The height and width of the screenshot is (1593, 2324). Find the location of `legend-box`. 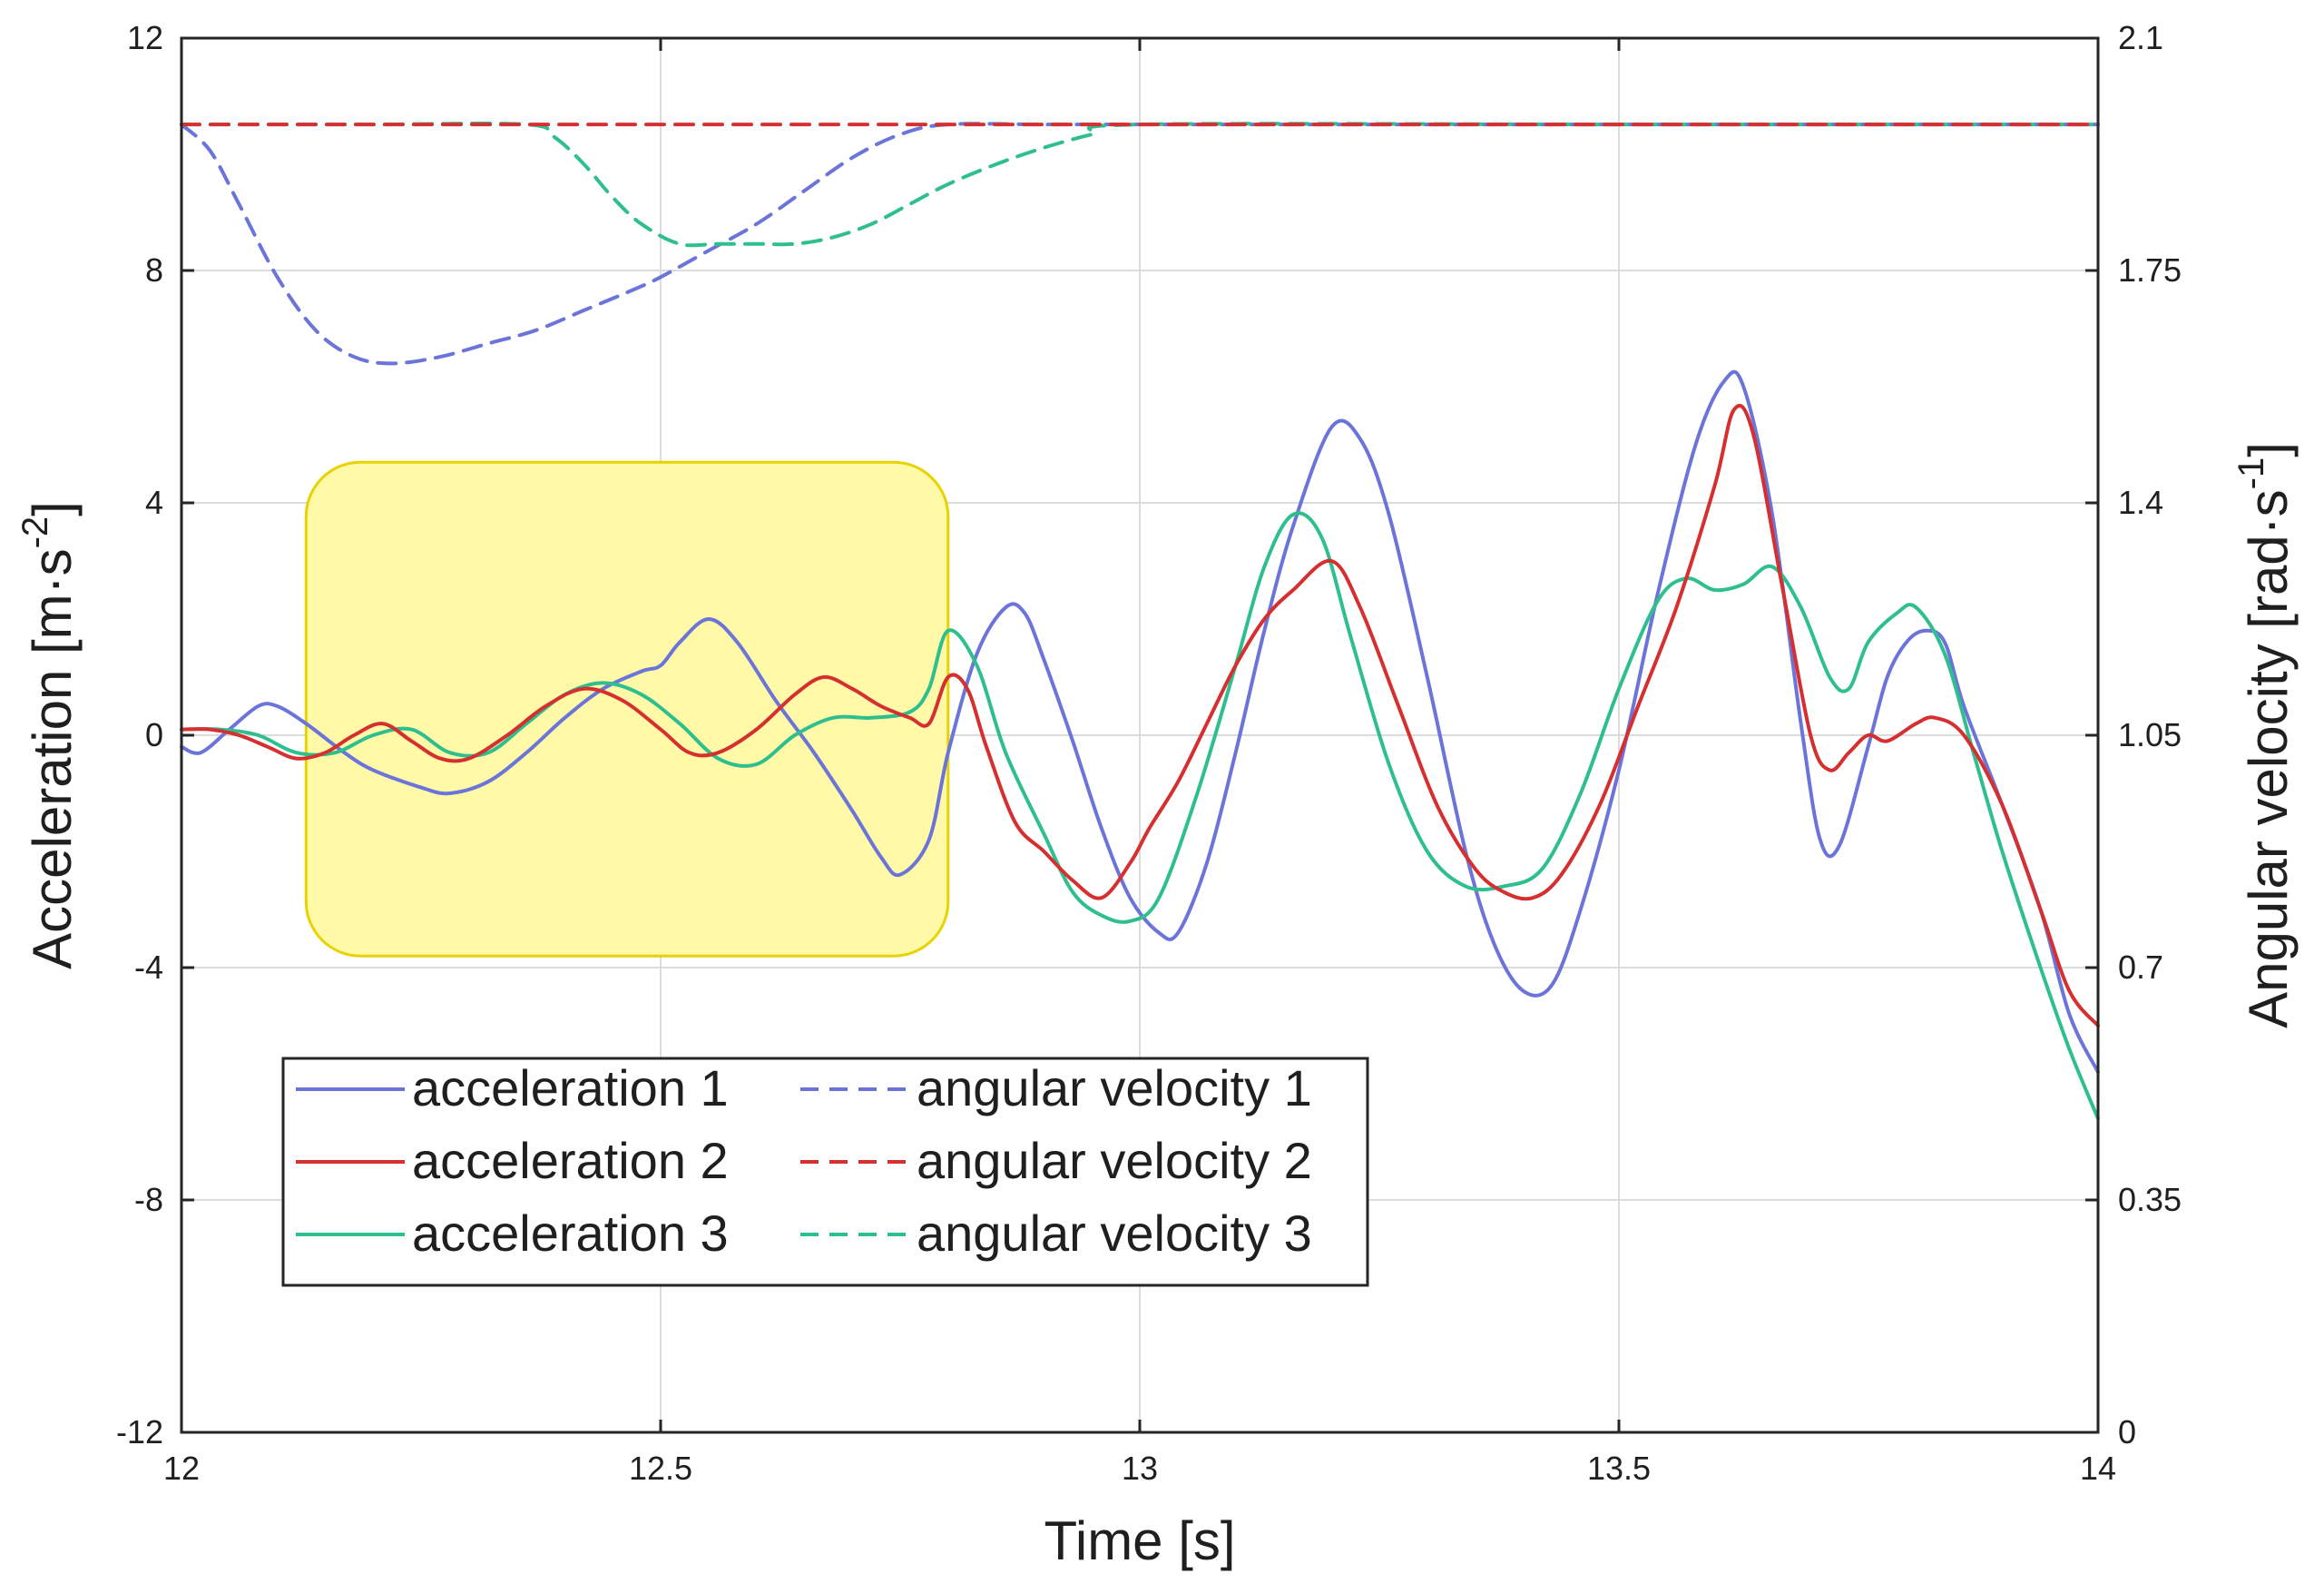

legend-box is located at coordinates (825, 1172).